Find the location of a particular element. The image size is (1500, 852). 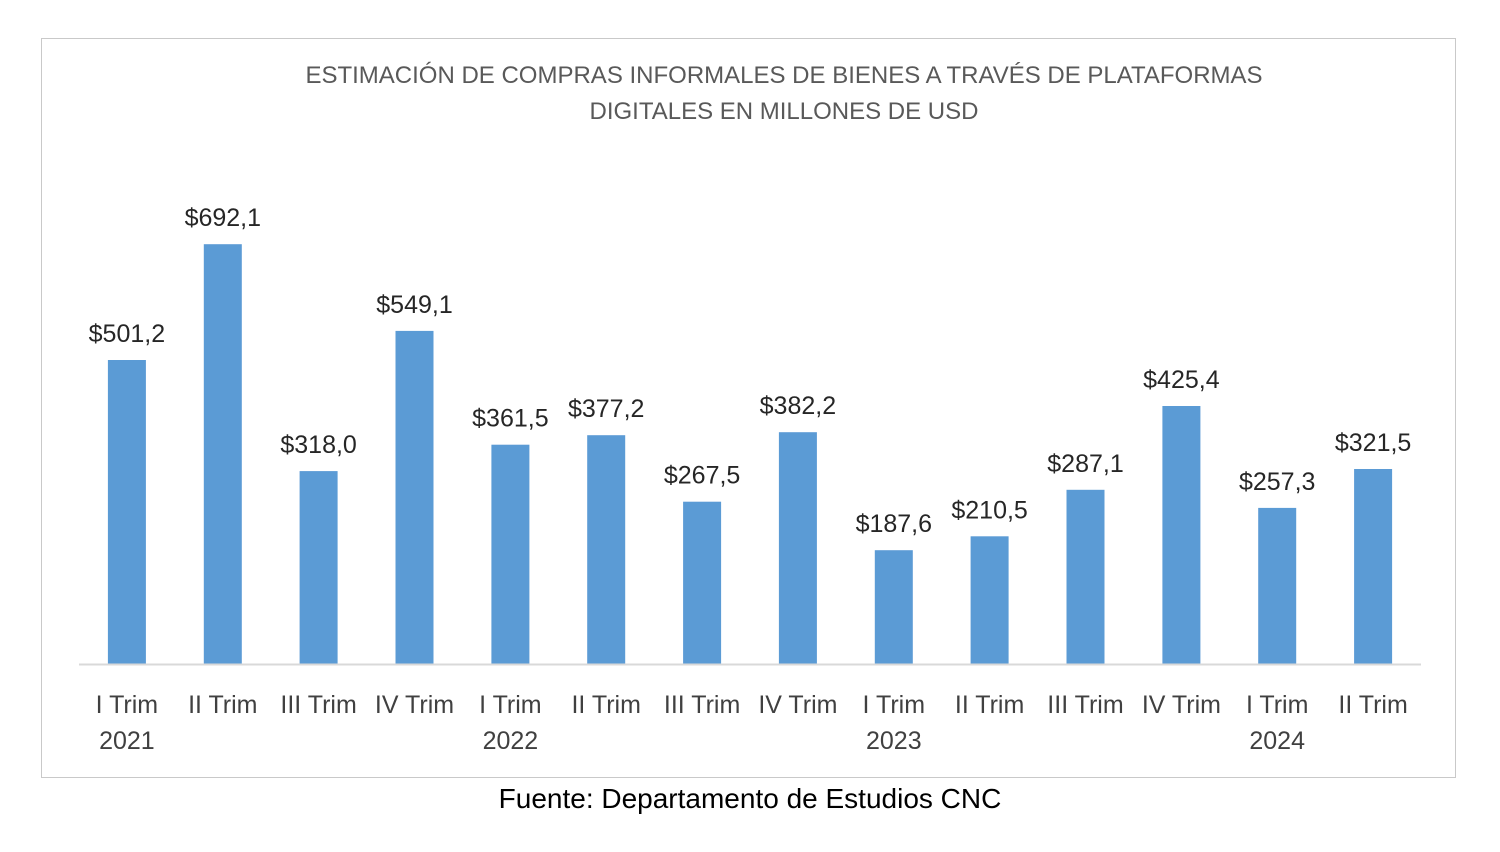

data-label: $318,0 is located at coordinates (318, 445).